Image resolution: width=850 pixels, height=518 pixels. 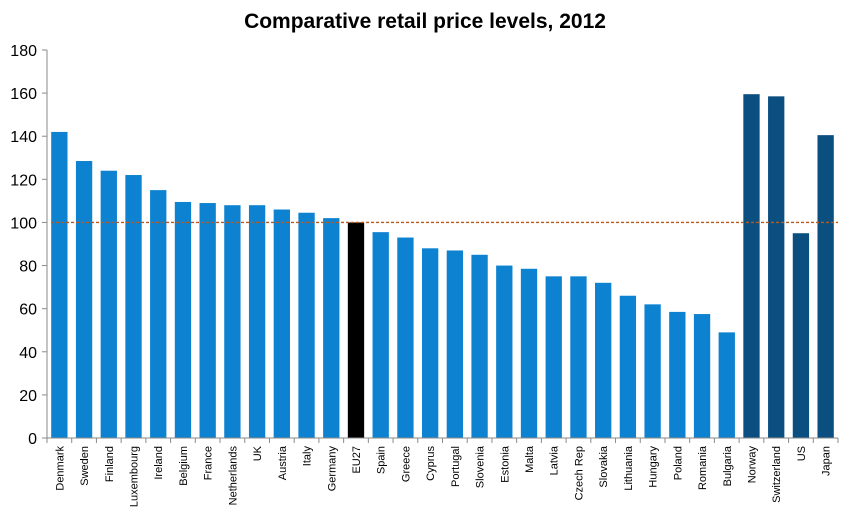 I want to click on bar-romania, so click(x=702, y=376).